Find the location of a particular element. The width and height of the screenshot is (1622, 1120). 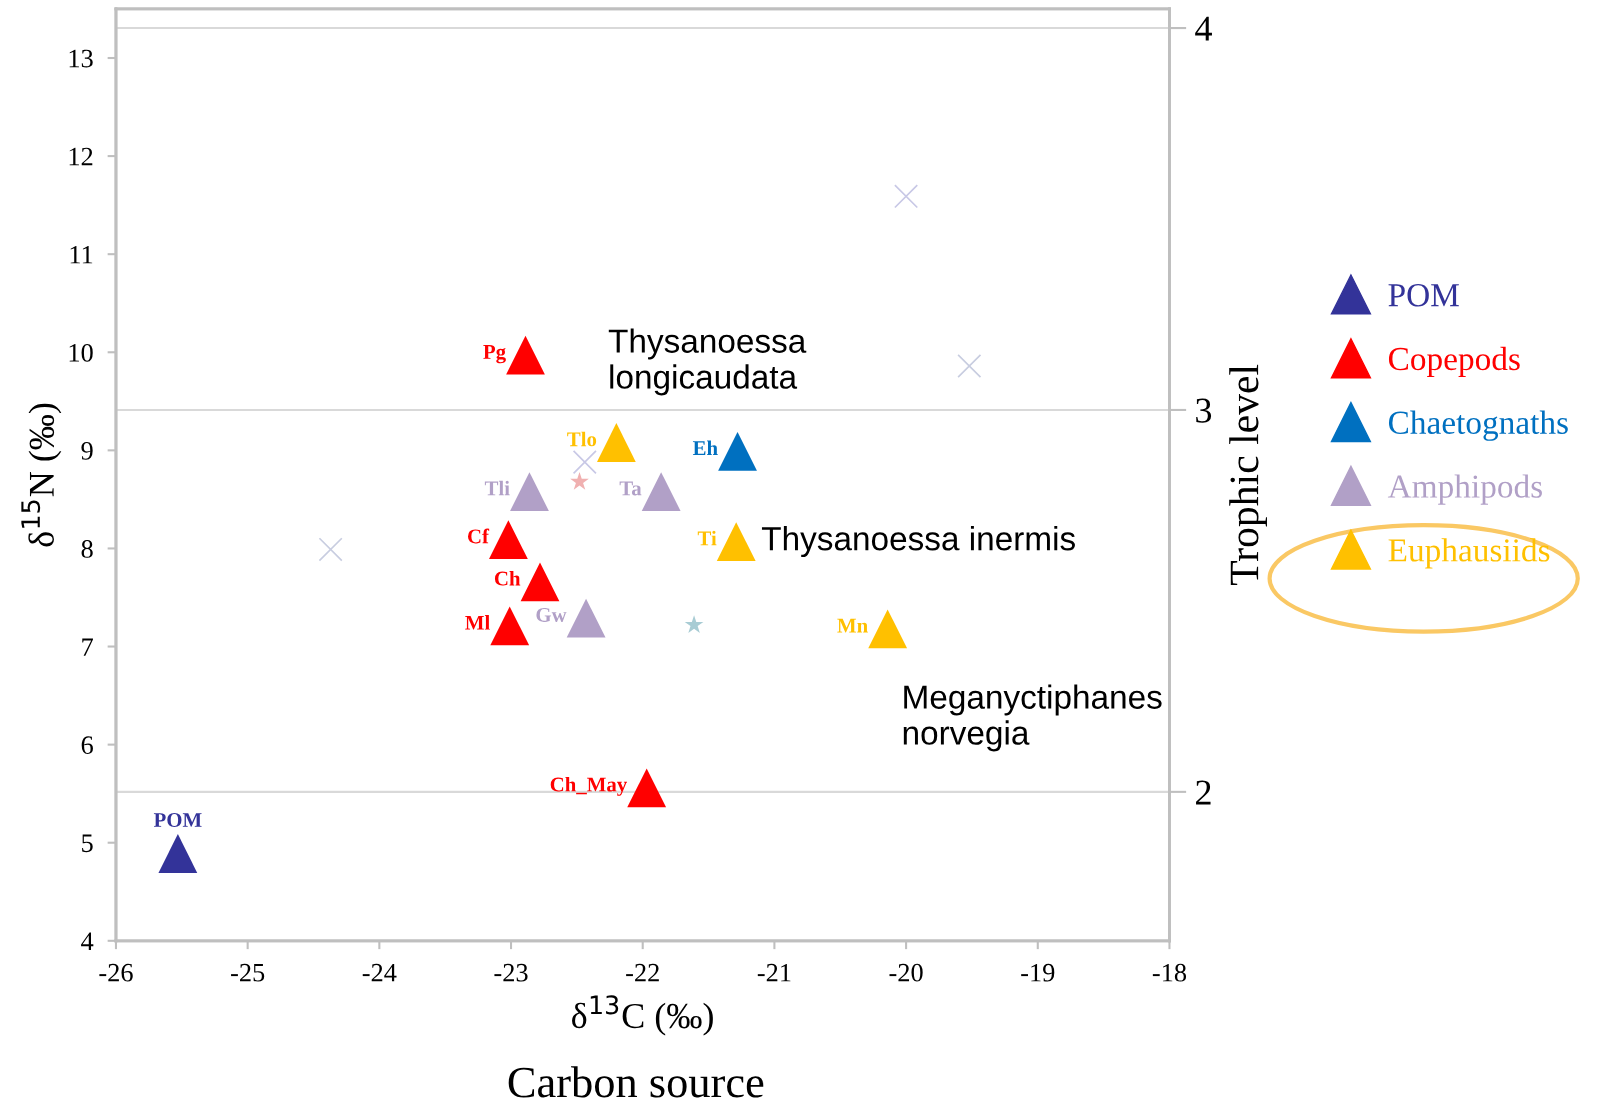

y-tick-label: 10 is located at coordinates (81, 352).